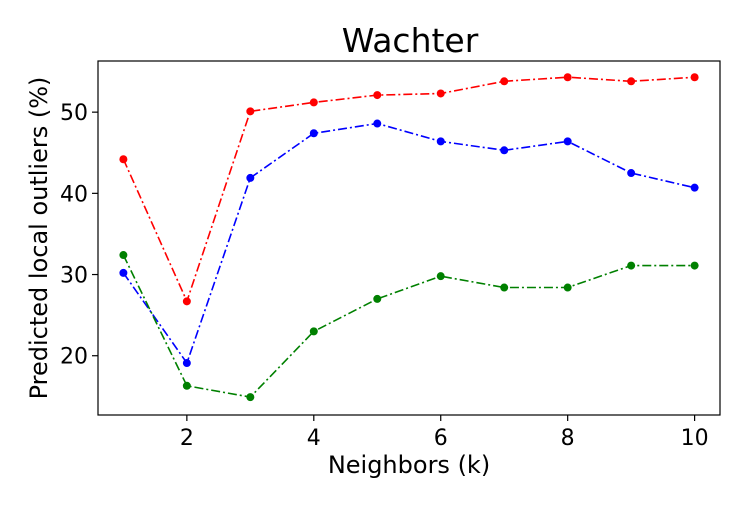 Image resolution: width=746 pixels, height=507 pixels. I want to click on y-tick-label: 30, so click(74, 276).